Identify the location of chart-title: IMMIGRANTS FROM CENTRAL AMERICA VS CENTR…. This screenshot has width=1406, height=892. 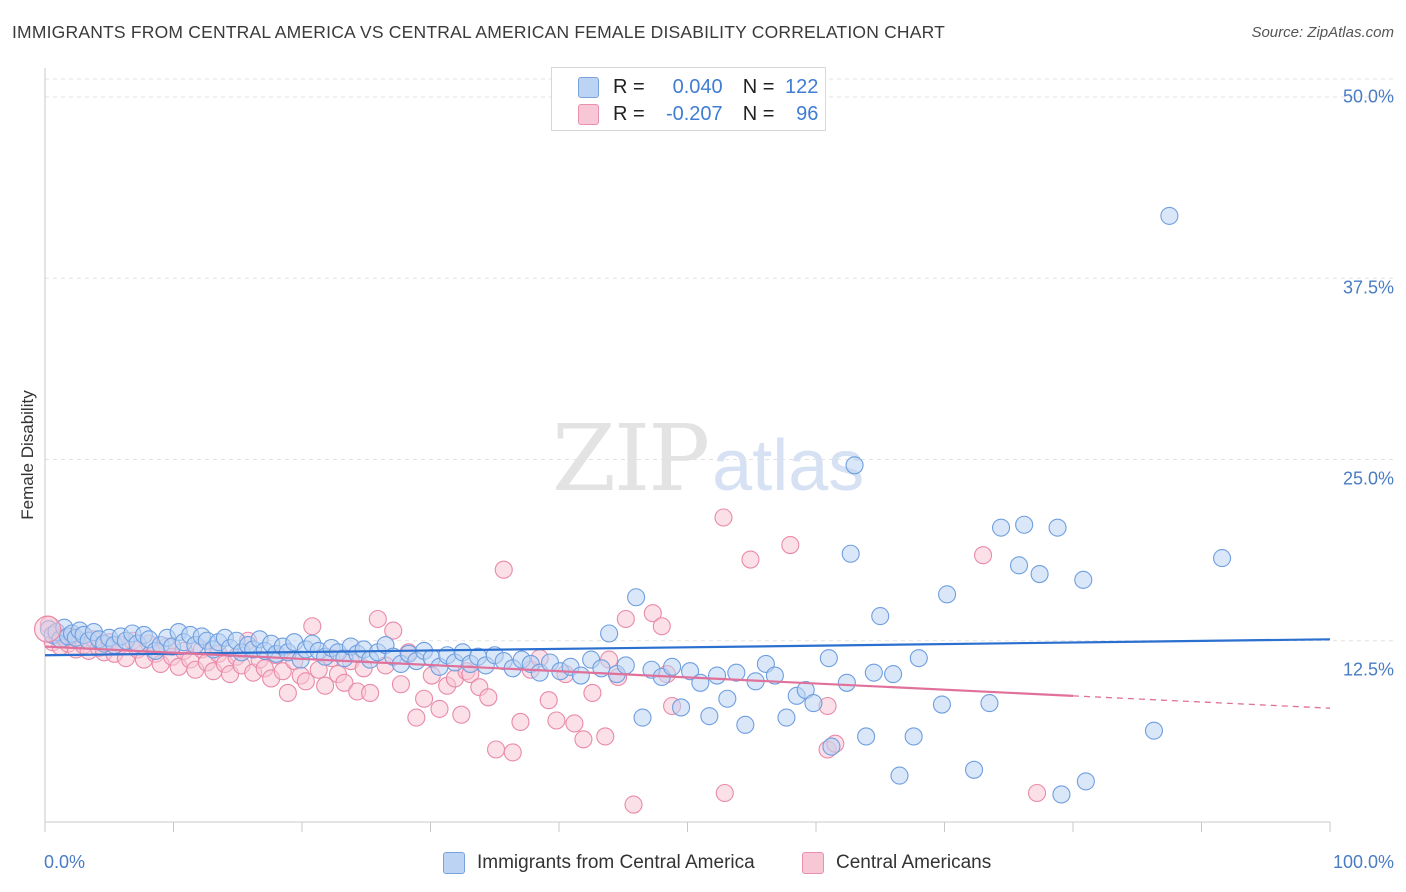
(479, 32).